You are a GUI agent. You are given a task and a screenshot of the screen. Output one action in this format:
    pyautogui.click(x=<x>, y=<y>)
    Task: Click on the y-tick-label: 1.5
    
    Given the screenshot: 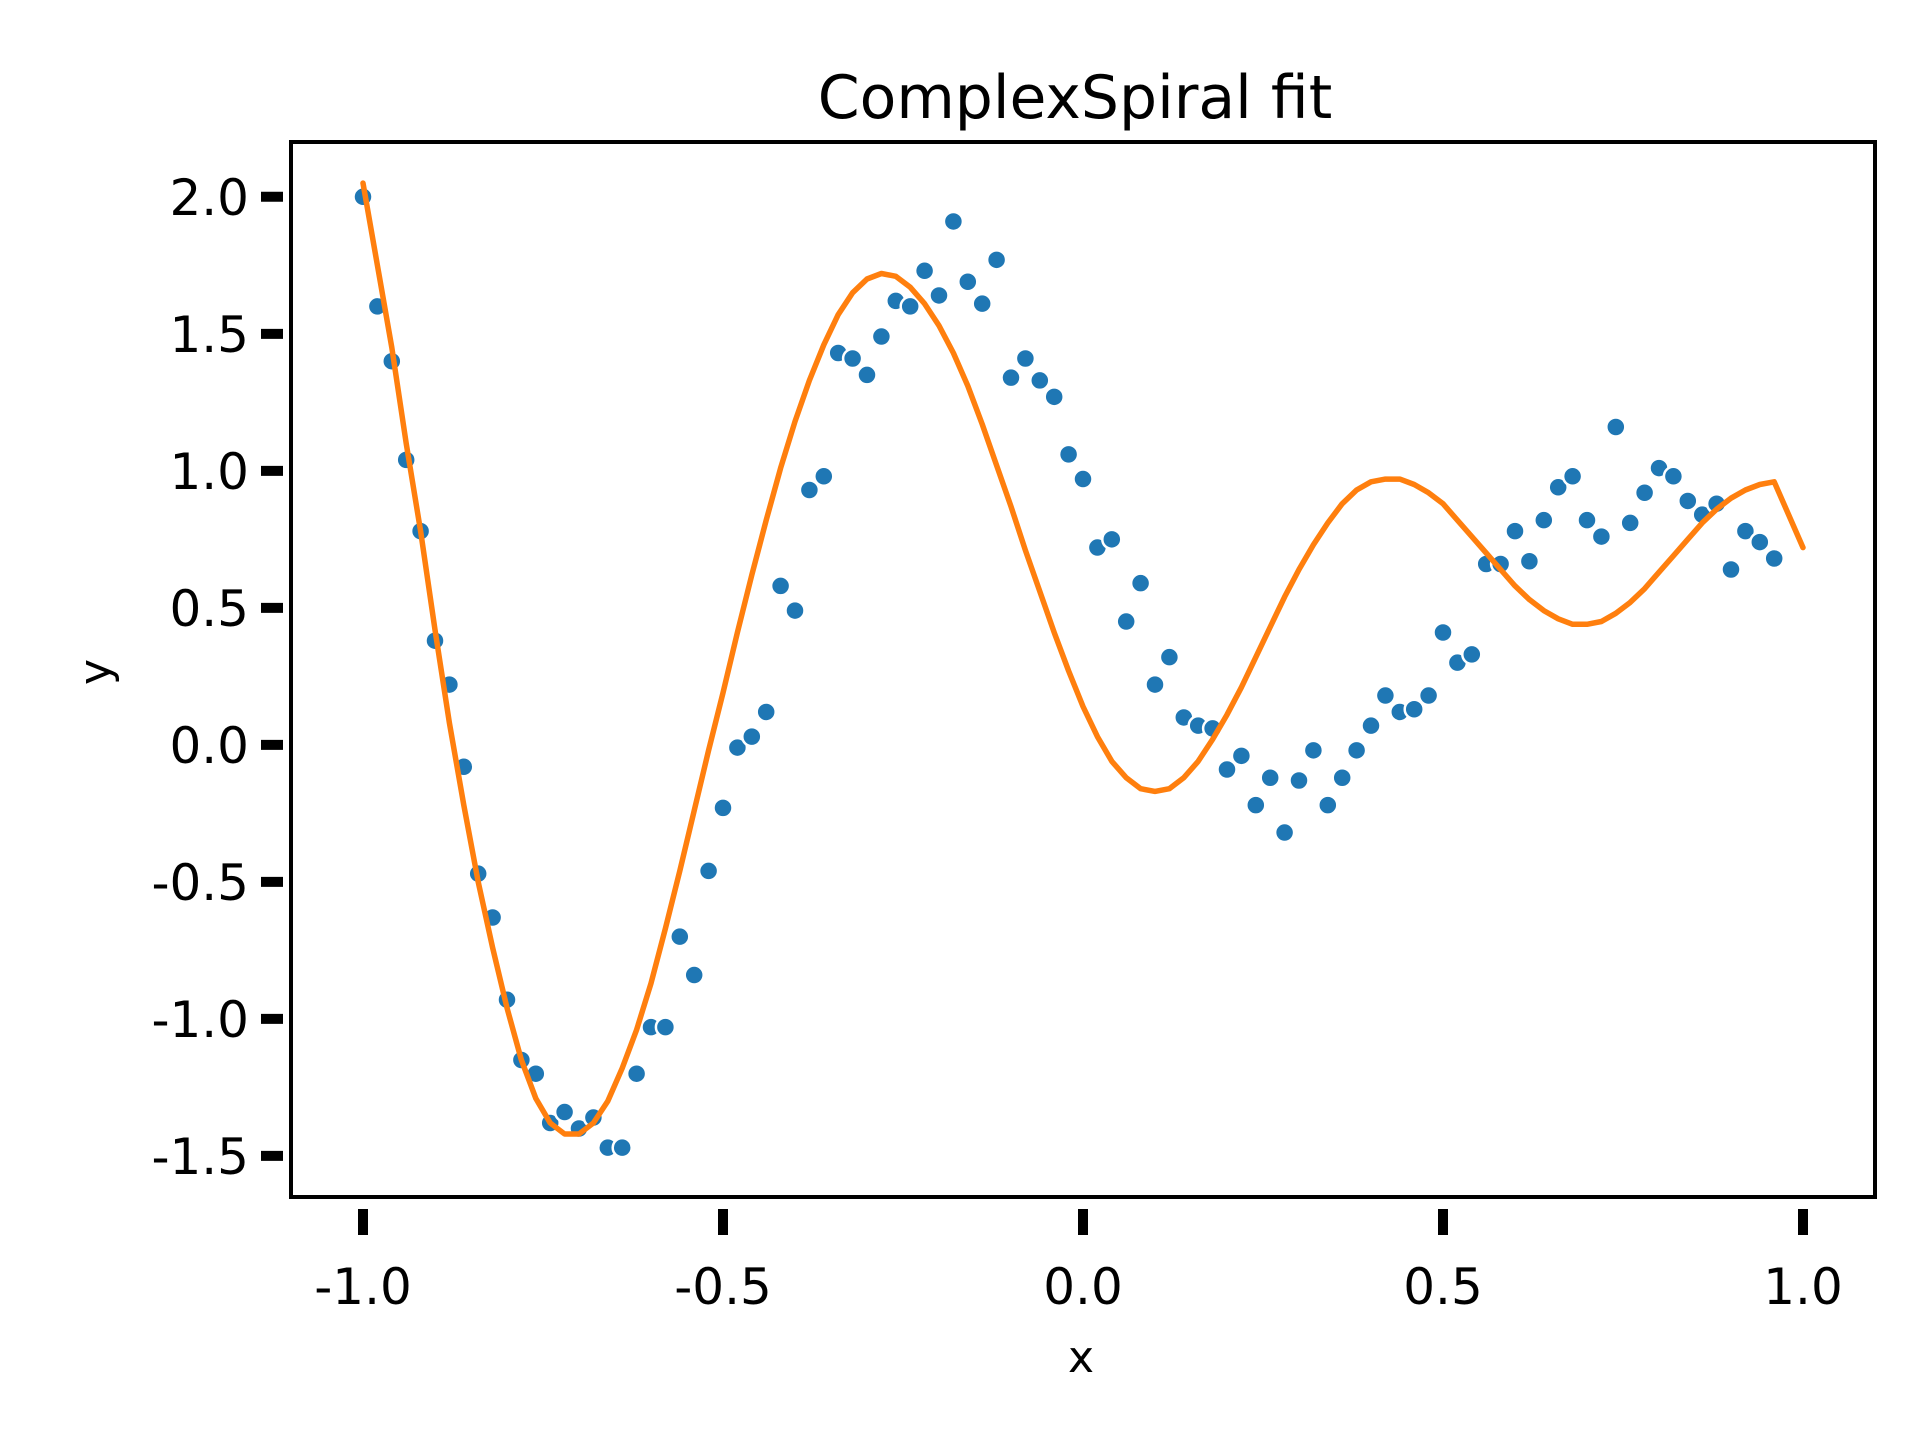 What is the action you would take?
    pyautogui.click(x=209, y=335)
    